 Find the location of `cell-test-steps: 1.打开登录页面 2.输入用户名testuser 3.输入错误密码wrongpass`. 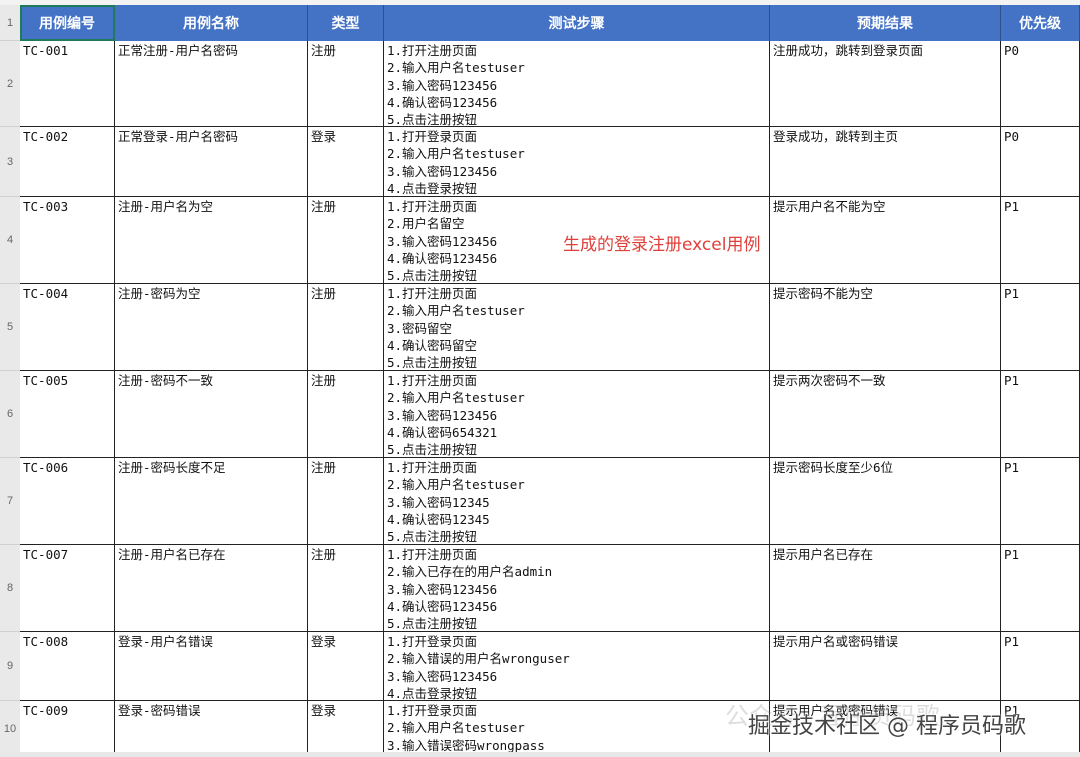

cell-test-steps: 1.打开登录页面 2.输入用户名testuser 3.输入错误密码wrongpass is located at coordinates (577, 729).